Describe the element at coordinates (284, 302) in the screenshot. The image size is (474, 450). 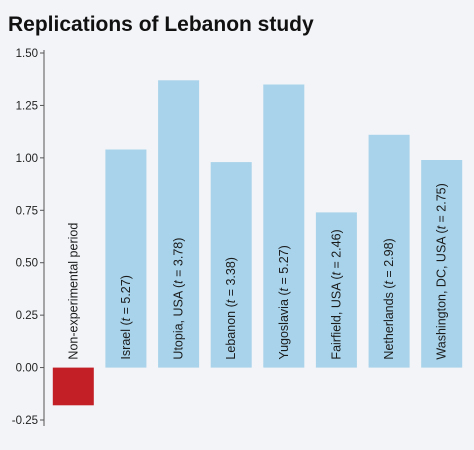
I see `bar-label: Yugoslavia (t = 5.27)` at that location.